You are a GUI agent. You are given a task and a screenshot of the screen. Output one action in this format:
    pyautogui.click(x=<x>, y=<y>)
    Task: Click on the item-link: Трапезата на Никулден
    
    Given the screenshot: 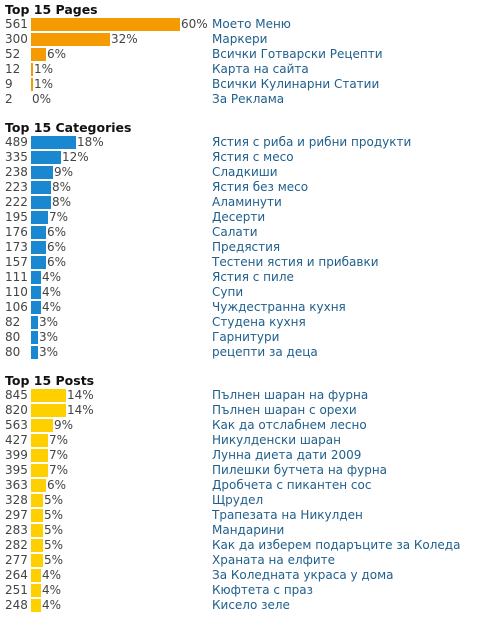 What is the action you would take?
    pyautogui.click(x=287, y=515)
    